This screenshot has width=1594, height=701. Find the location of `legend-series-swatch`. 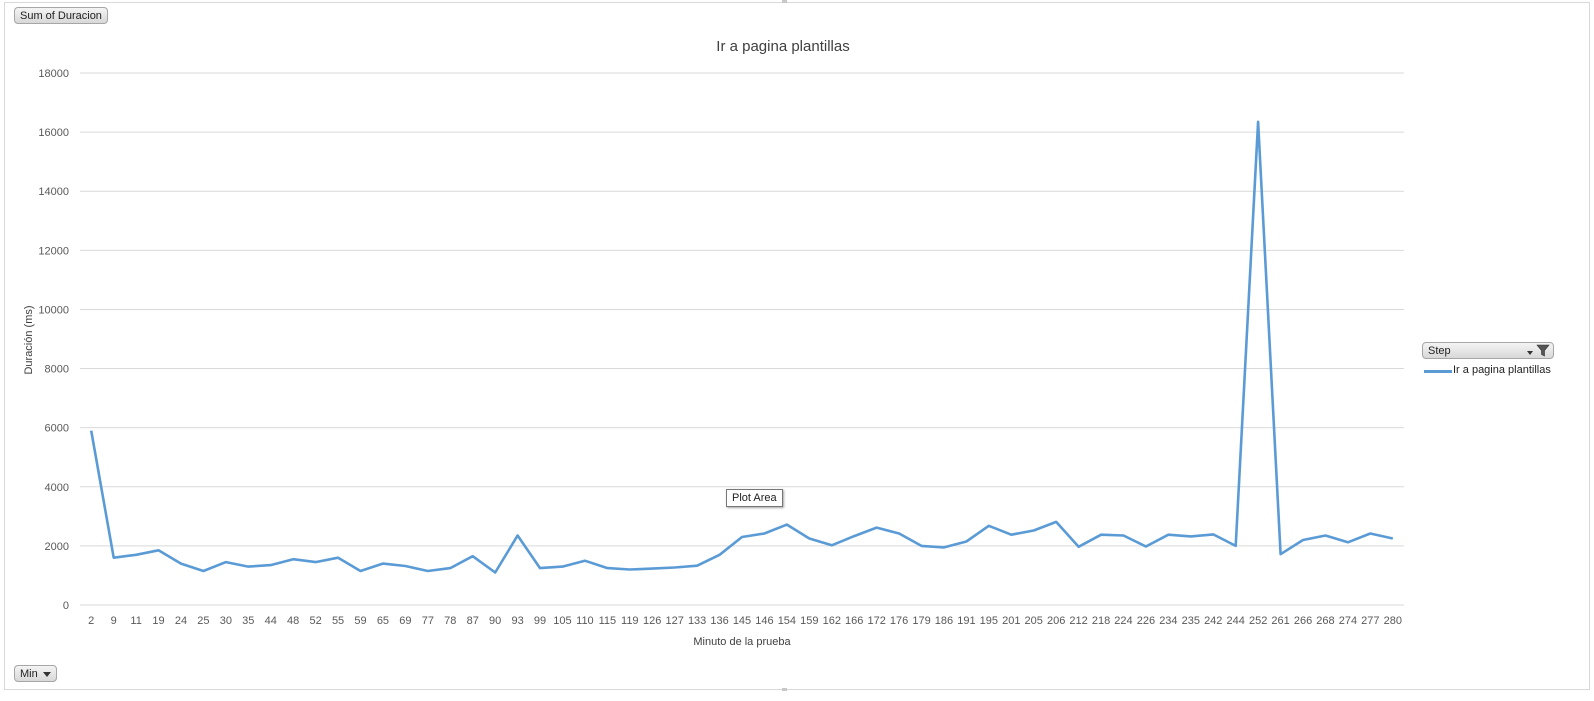

legend-series-swatch is located at coordinates (1438, 371).